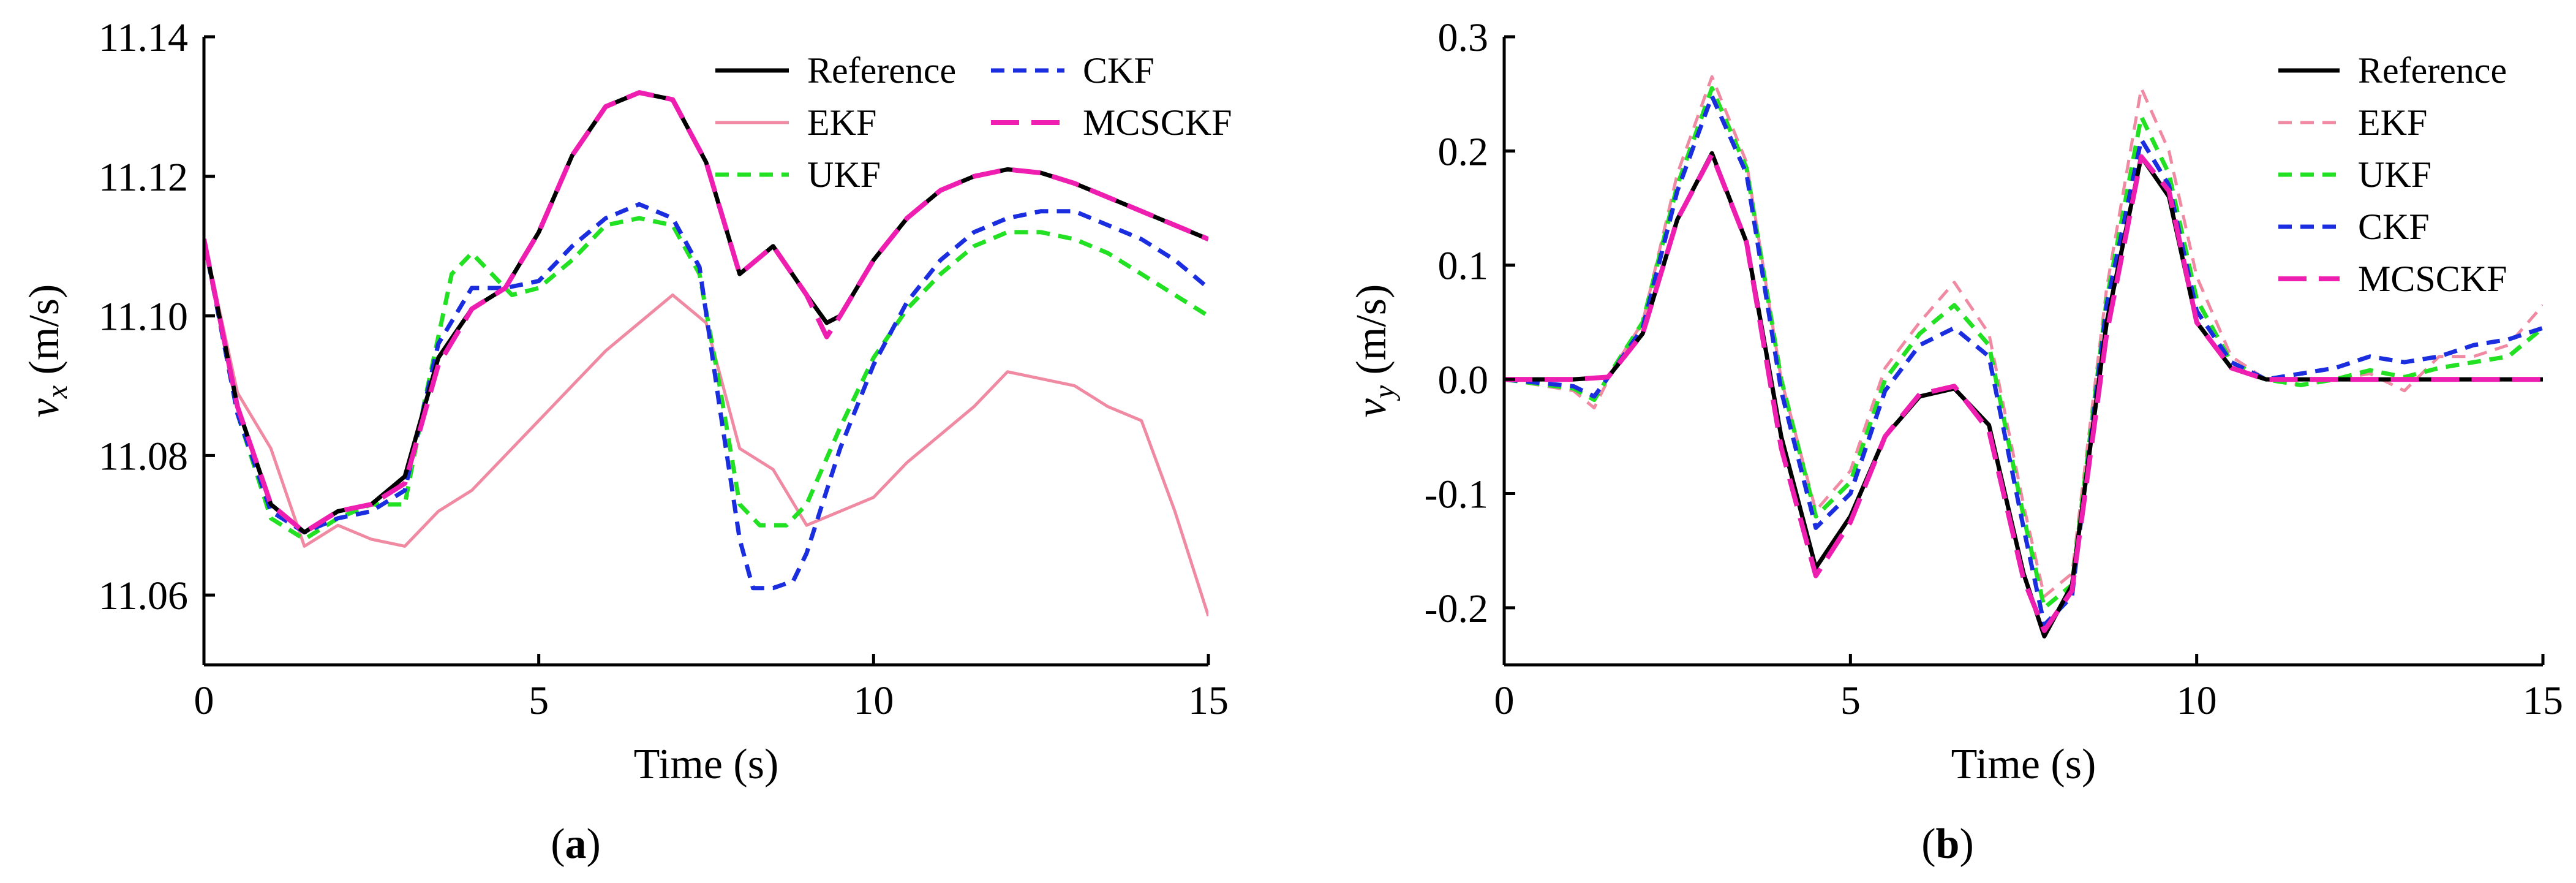 The height and width of the screenshot is (883, 2576). I want to click on y-tick-label: 0.1, so click(1463, 267).